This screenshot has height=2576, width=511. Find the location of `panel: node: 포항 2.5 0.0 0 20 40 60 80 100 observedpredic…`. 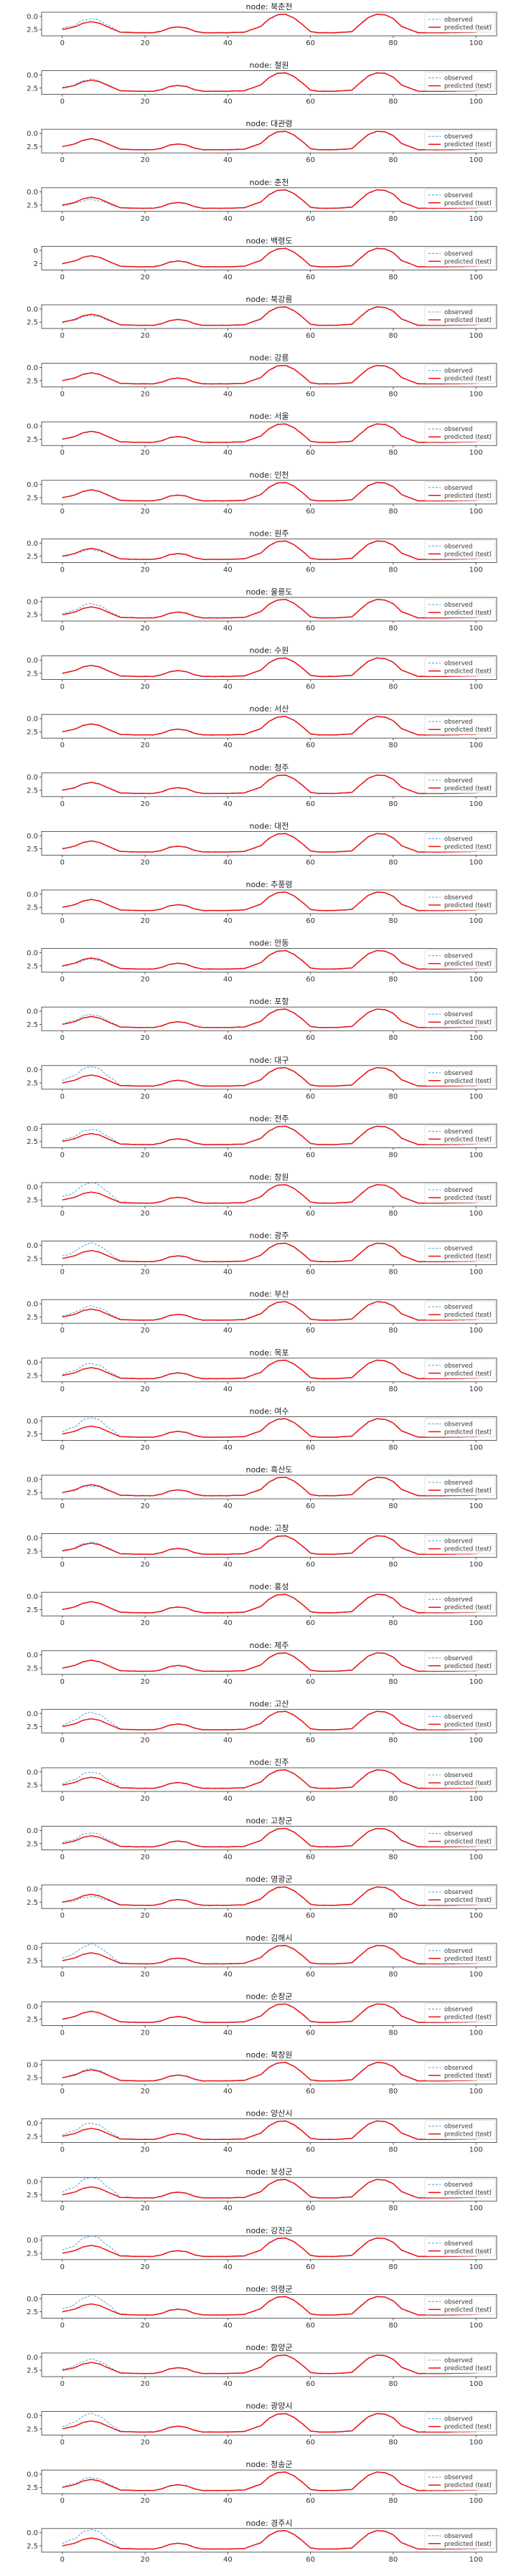

panel: node: 포항 2.5 0.0 0 20 40 60 80 100 observedpredic… is located at coordinates (262, 1019).